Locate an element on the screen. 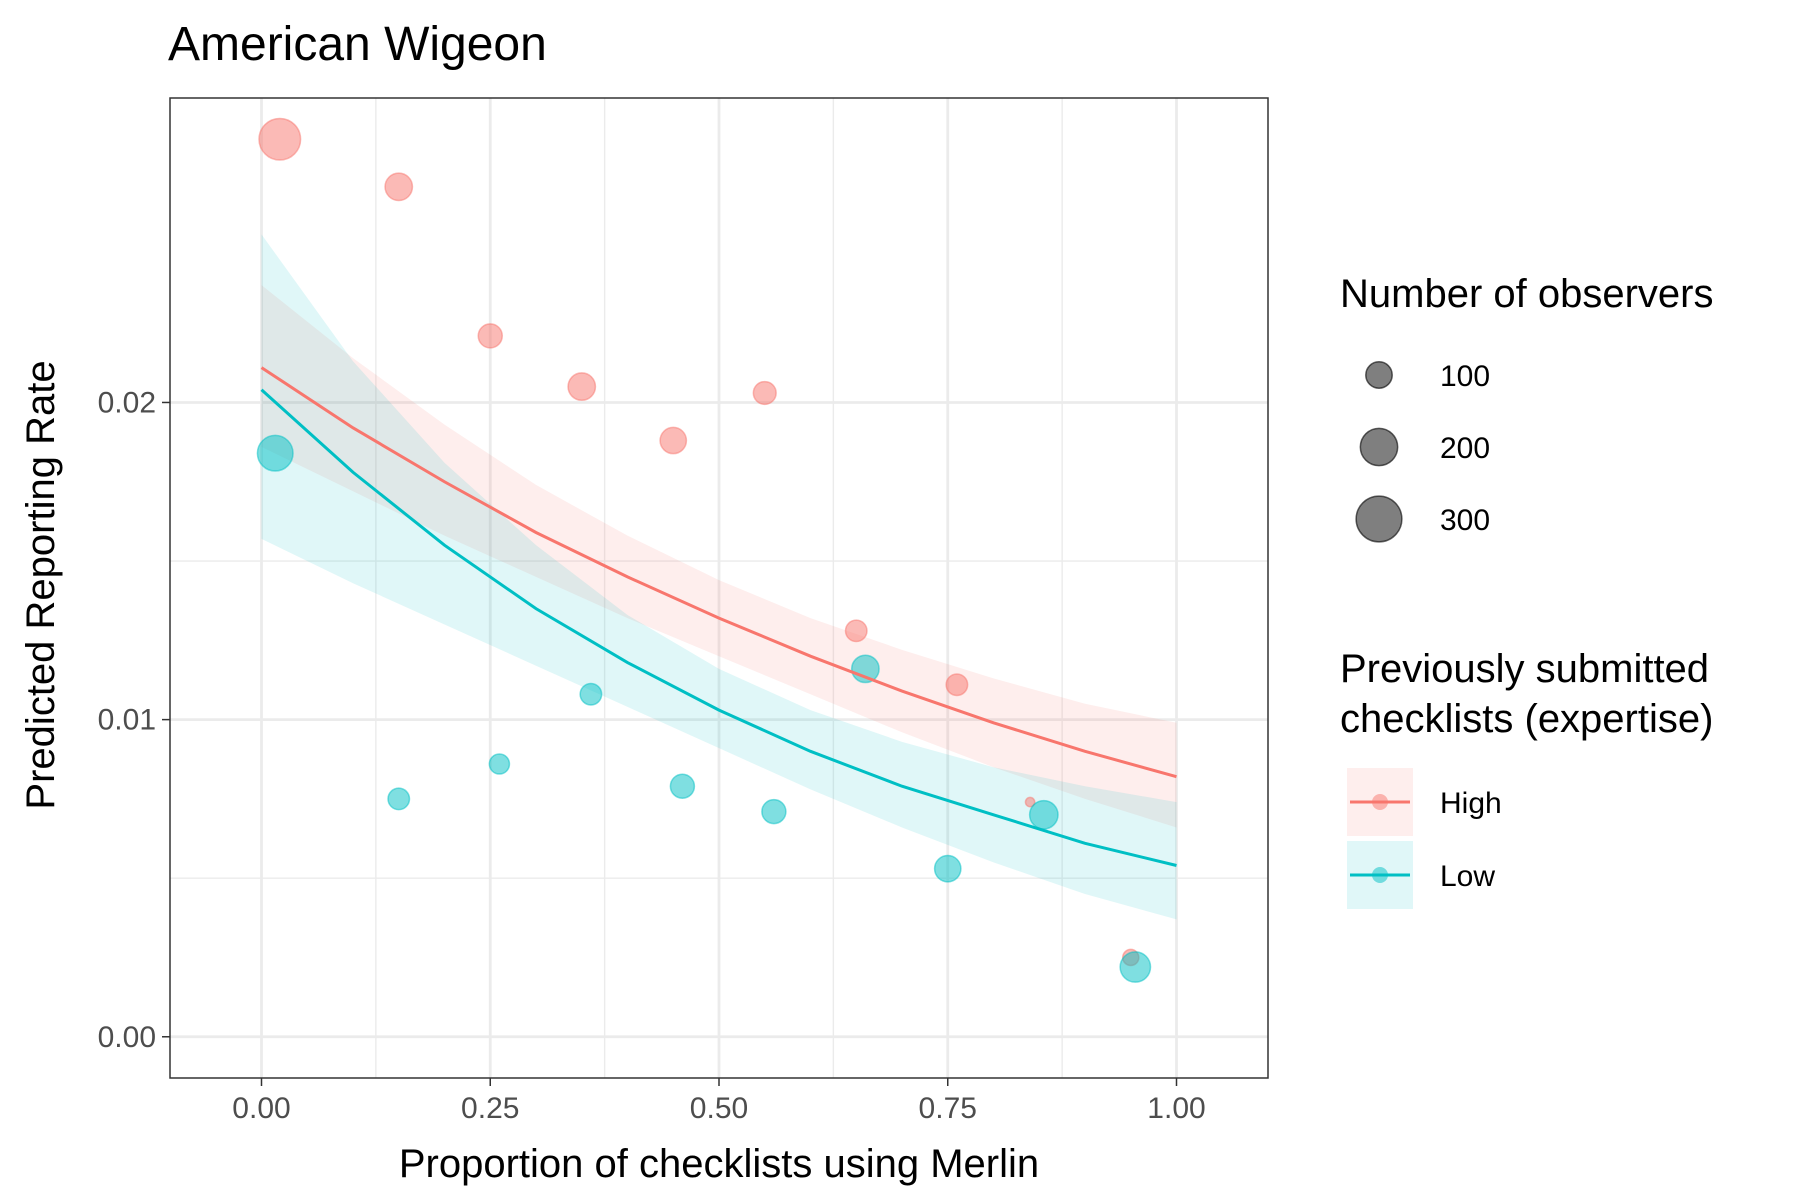  y-tick-label: 0.01 is located at coordinates (127, 720).